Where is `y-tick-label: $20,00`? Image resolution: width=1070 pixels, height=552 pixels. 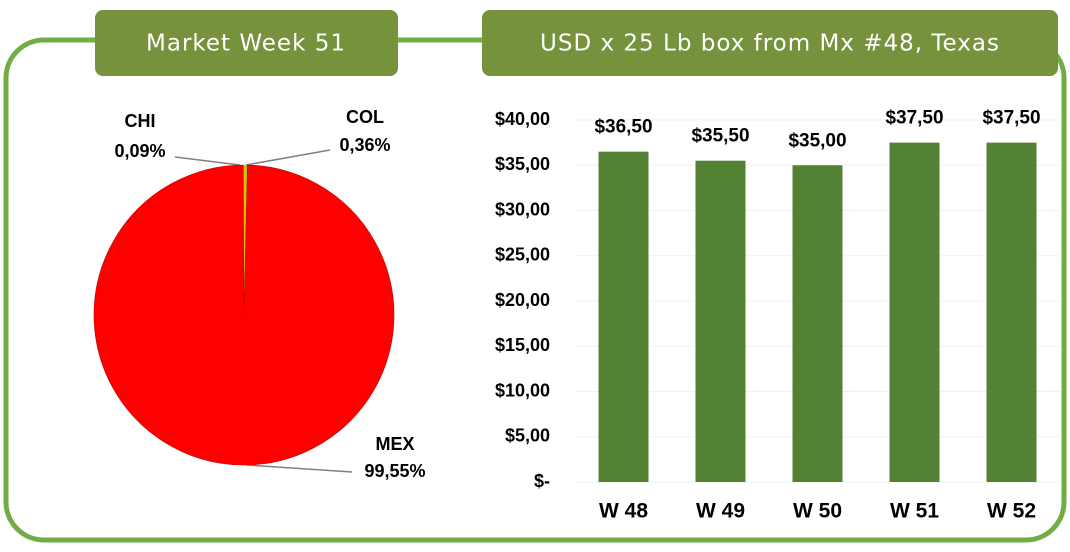 y-tick-label: $20,00 is located at coordinates (522, 300).